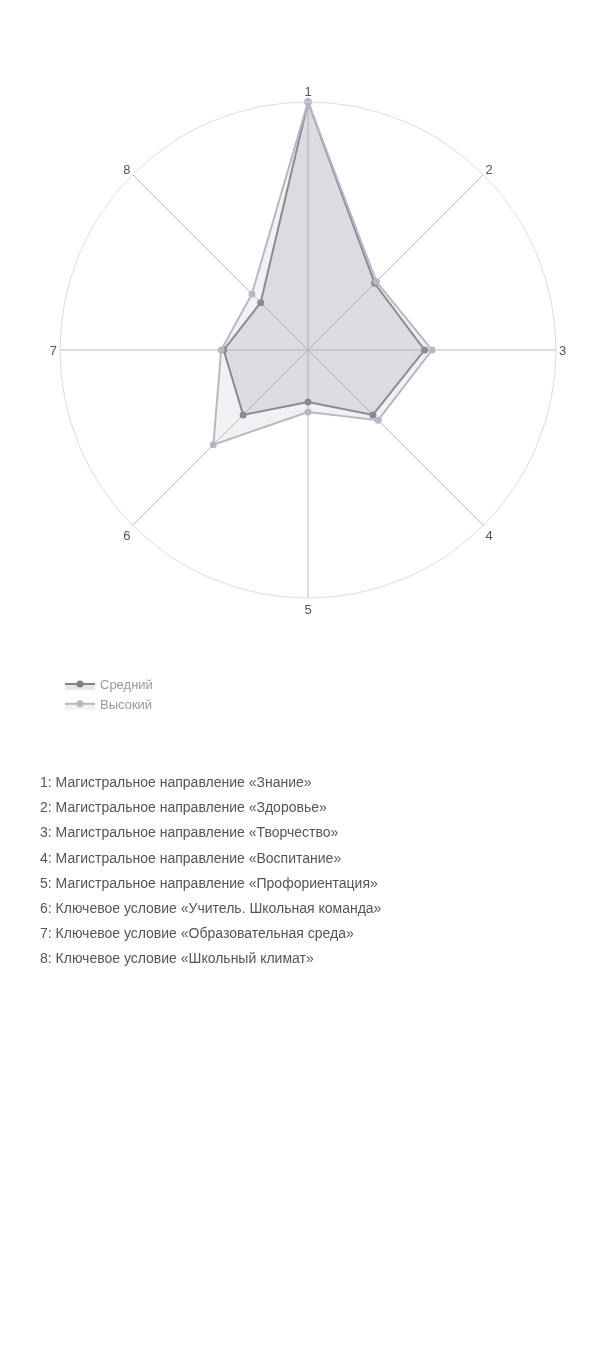 The image size is (616, 1348). I want to click on text: 2: Магистральное направление «Здоровье», so click(184, 808).